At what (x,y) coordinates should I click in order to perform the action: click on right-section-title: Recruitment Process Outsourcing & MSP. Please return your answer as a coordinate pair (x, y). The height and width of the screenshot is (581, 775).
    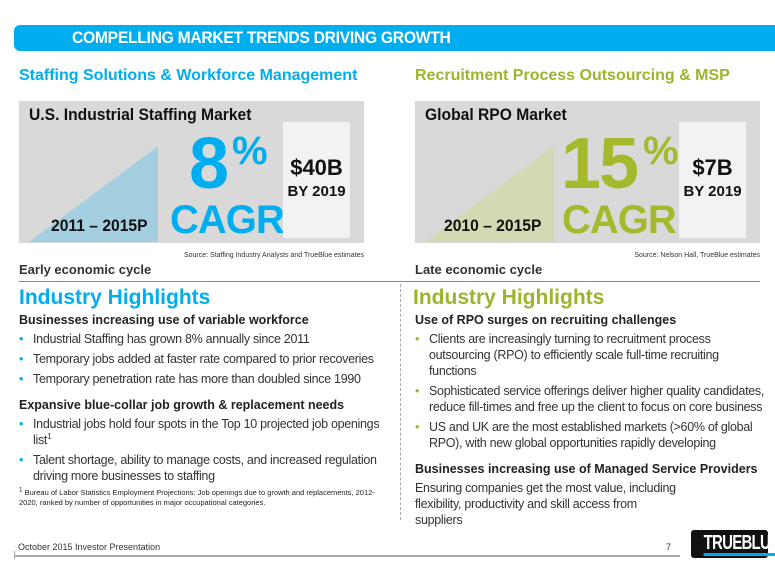
    Looking at the image, I should click on (572, 75).